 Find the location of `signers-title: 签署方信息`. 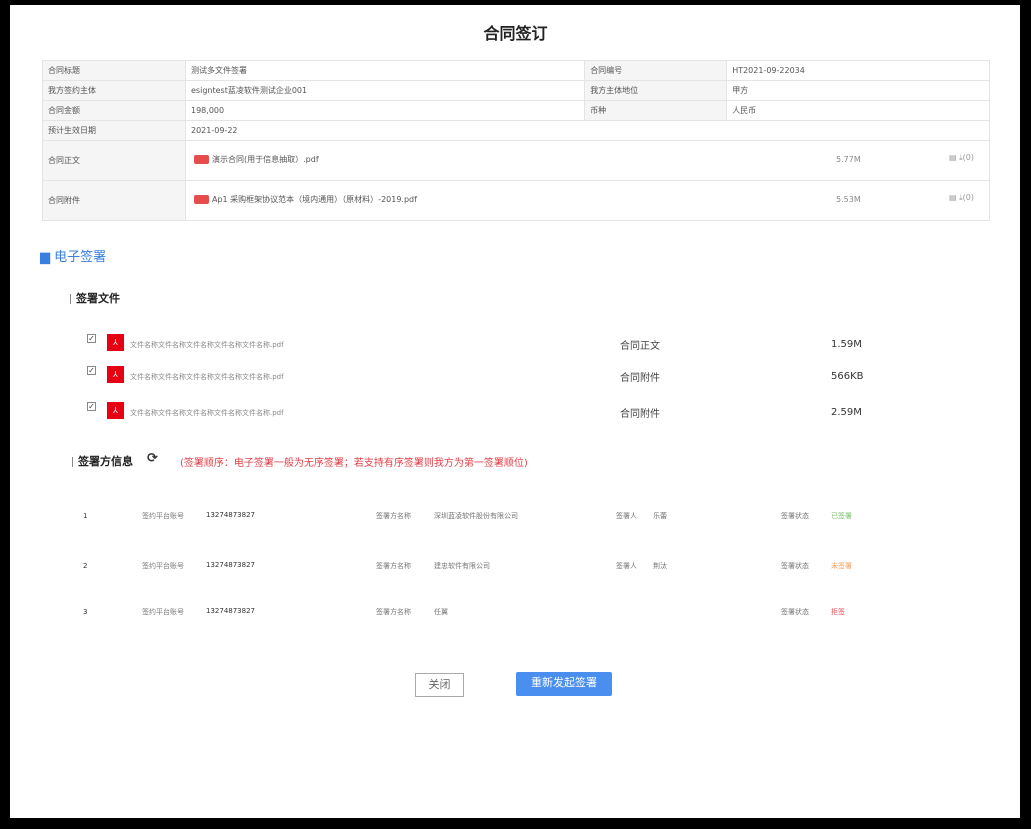

signers-title: 签署方信息 is located at coordinates (102, 461).